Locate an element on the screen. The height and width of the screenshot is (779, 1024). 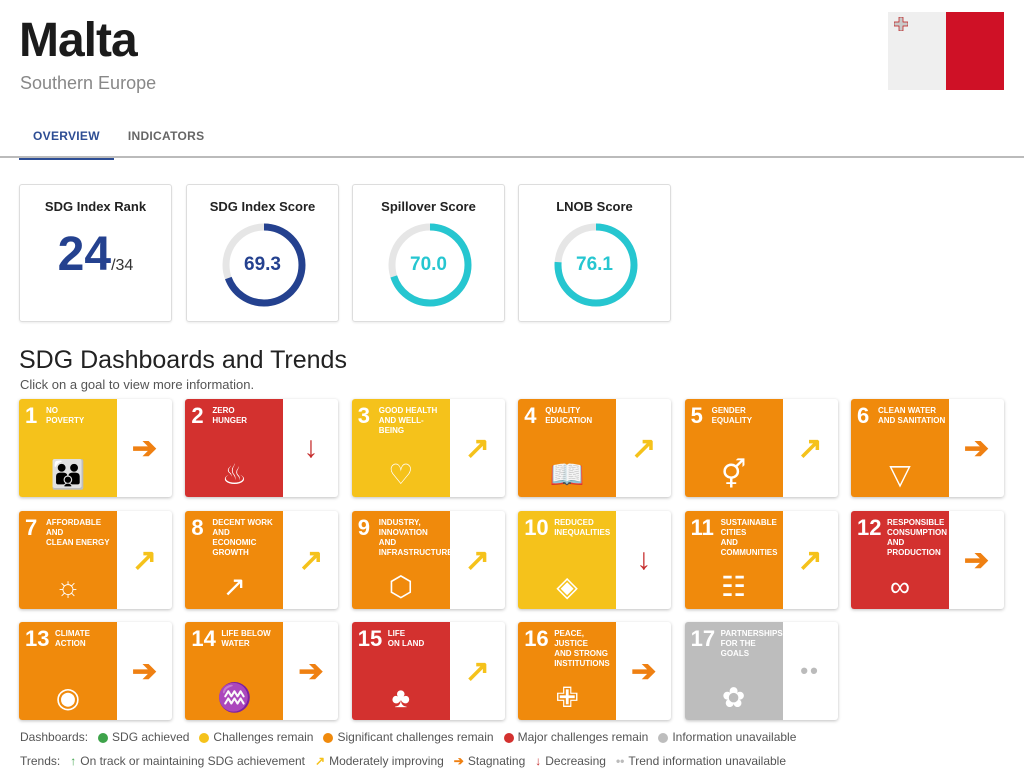
goal-name: No Poverty is located at coordinates (65, 415).